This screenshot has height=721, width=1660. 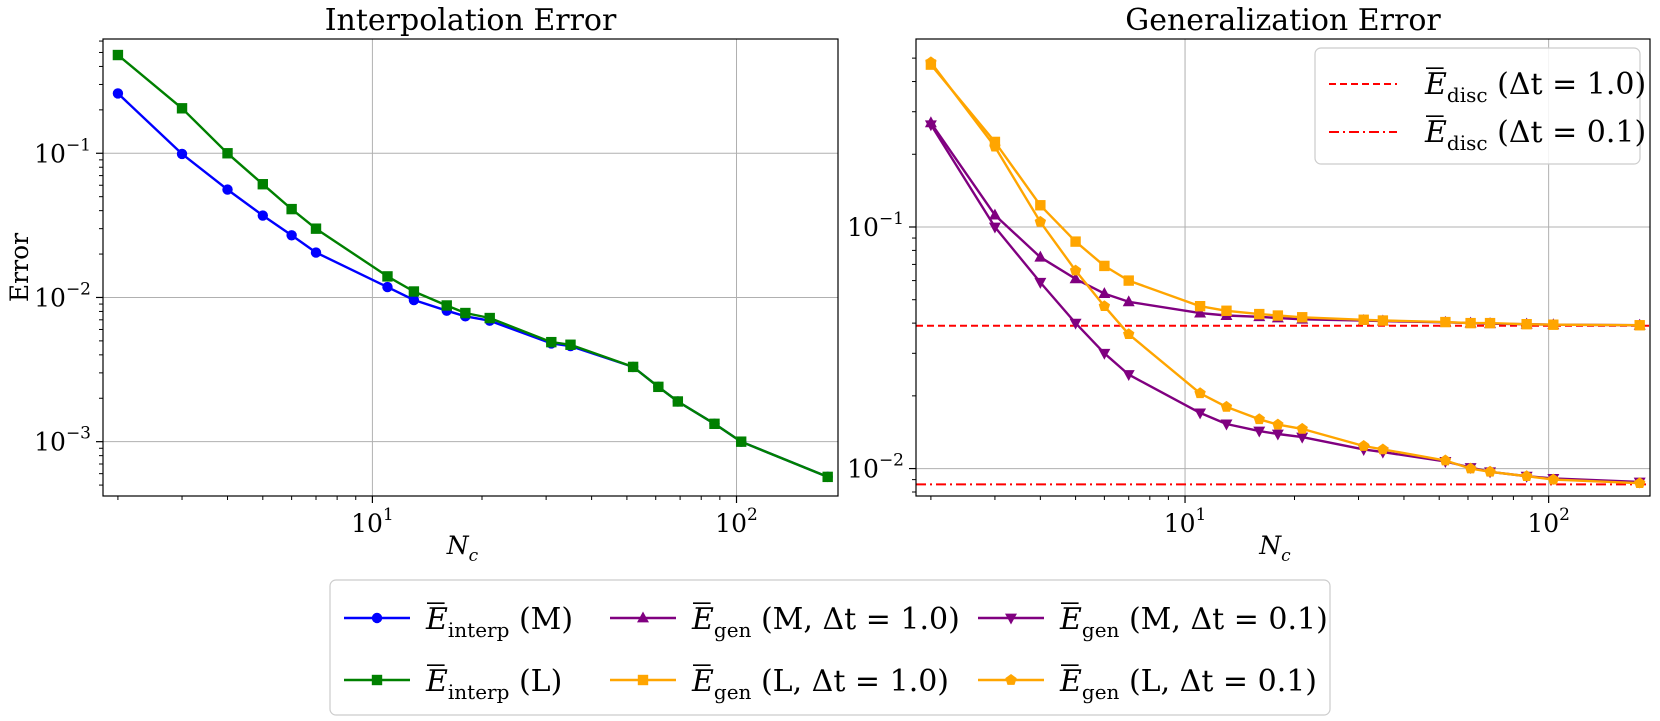 I want to click on legend-label-3-text: Egen (M, Δt = 1.0), so click(x=825, y=622).